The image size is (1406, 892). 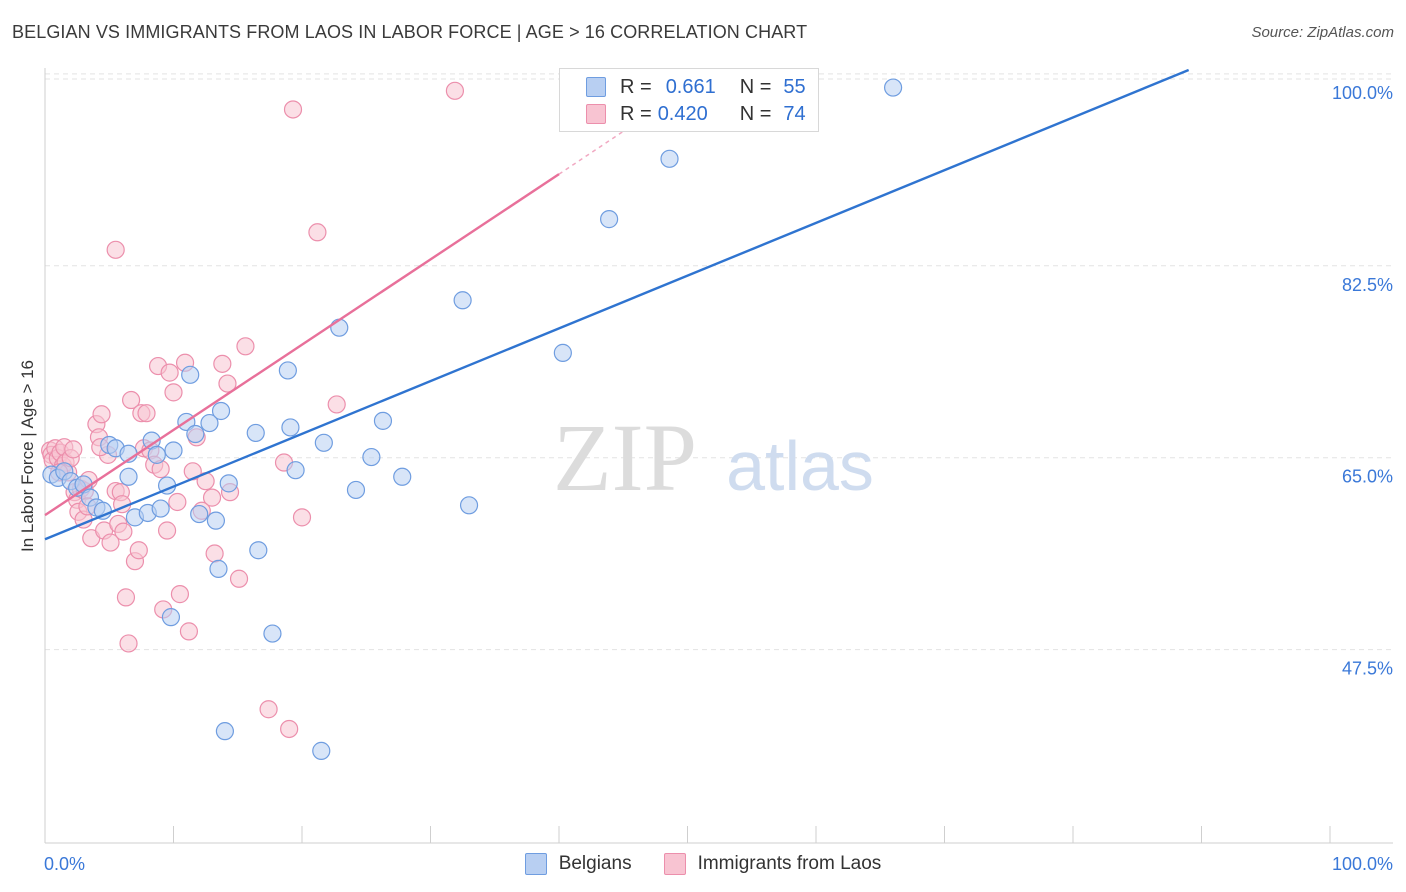 I want to click on bottom-legend-laos: Immigrants from Laos, so click(x=772, y=864).